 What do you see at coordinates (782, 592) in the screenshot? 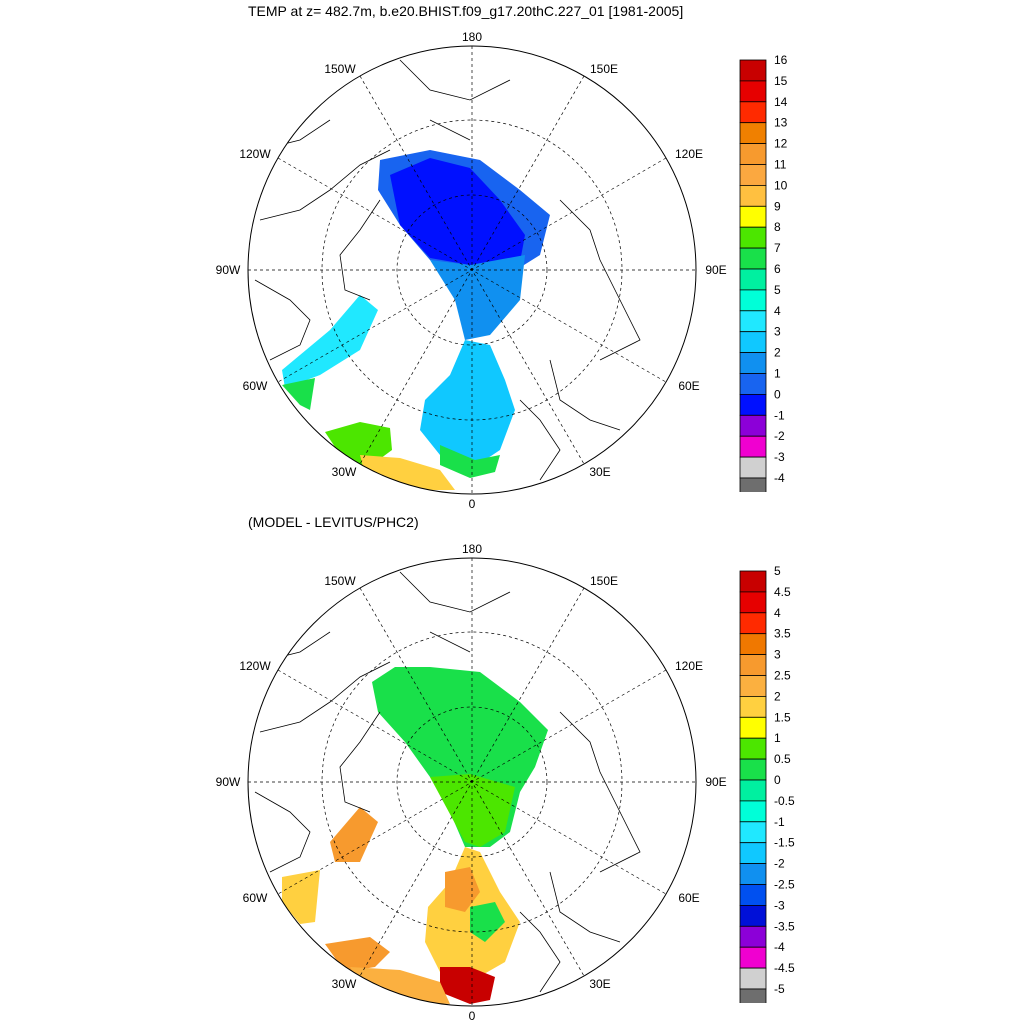
I see `colorbar-tick-label: 4.5` at bounding box center [782, 592].